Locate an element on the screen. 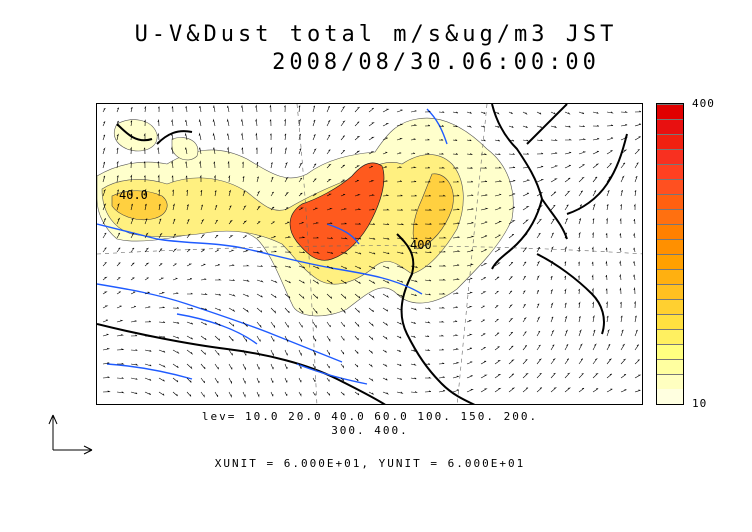  plot-timestamp: 2008/08/30.06:00:00 is located at coordinates (436, 62).